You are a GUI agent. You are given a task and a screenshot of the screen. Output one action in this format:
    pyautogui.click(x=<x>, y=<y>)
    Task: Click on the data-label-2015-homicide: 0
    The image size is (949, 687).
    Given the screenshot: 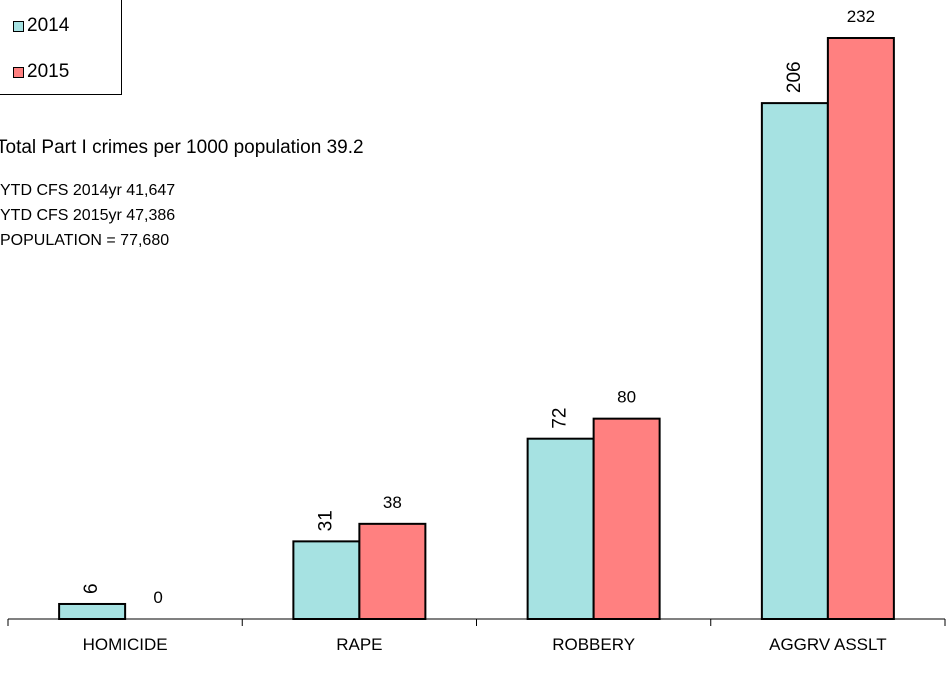 What is the action you would take?
    pyautogui.click(x=157, y=597)
    